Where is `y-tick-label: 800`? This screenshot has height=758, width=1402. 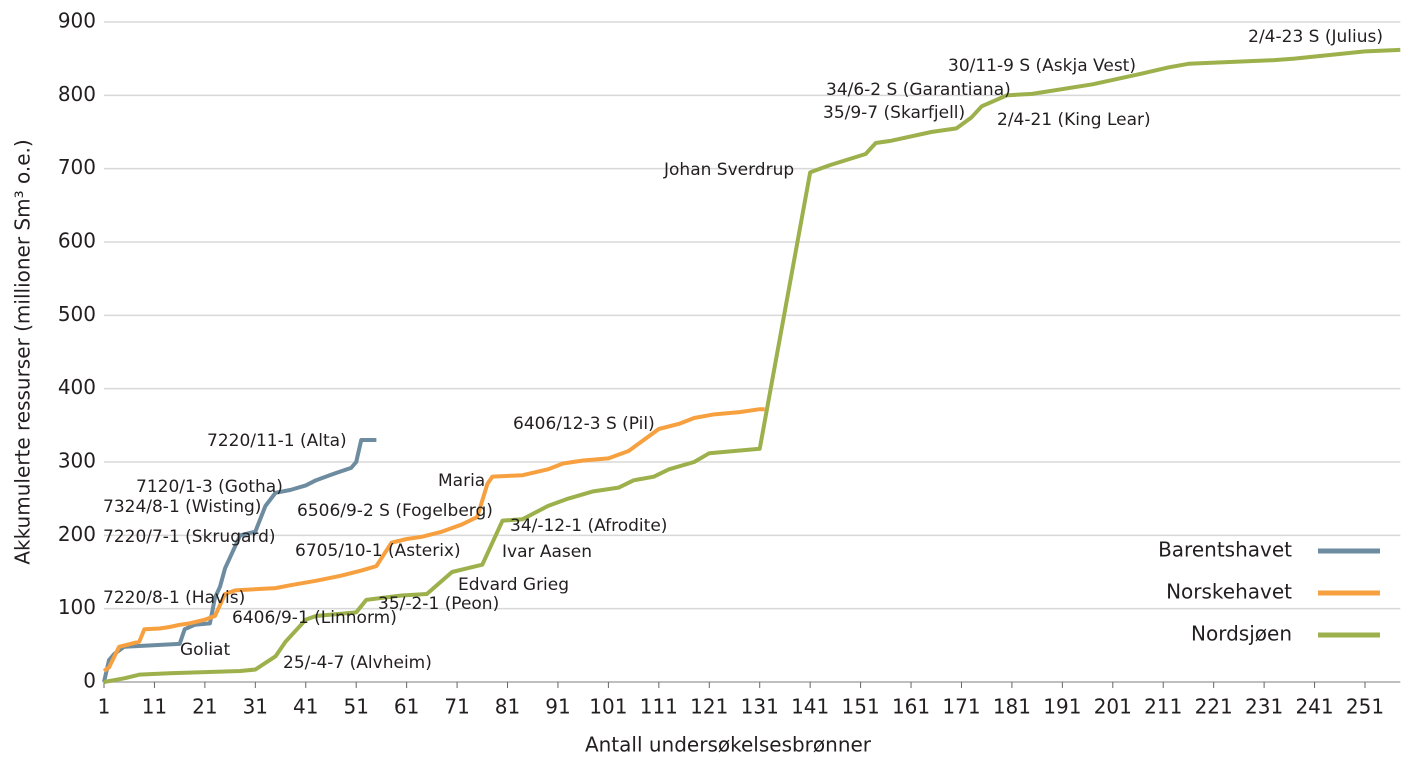 y-tick-label: 800 is located at coordinates (77, 94).